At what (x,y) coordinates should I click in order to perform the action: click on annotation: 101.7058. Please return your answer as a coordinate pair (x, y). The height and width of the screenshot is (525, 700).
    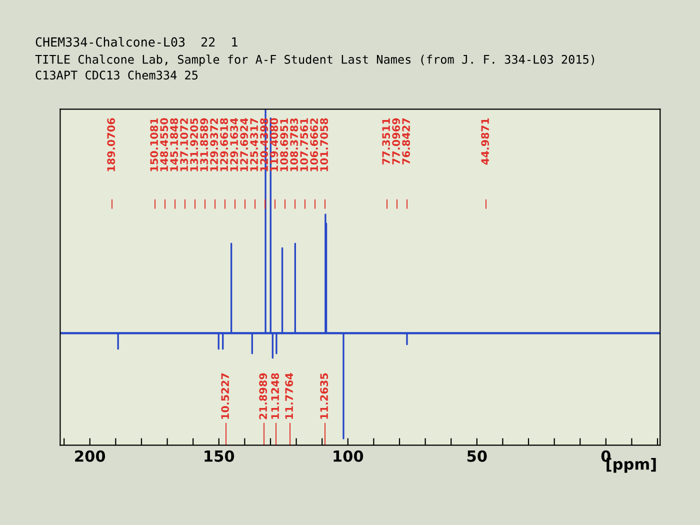
    Looking at the image, I should click on (324, 145).